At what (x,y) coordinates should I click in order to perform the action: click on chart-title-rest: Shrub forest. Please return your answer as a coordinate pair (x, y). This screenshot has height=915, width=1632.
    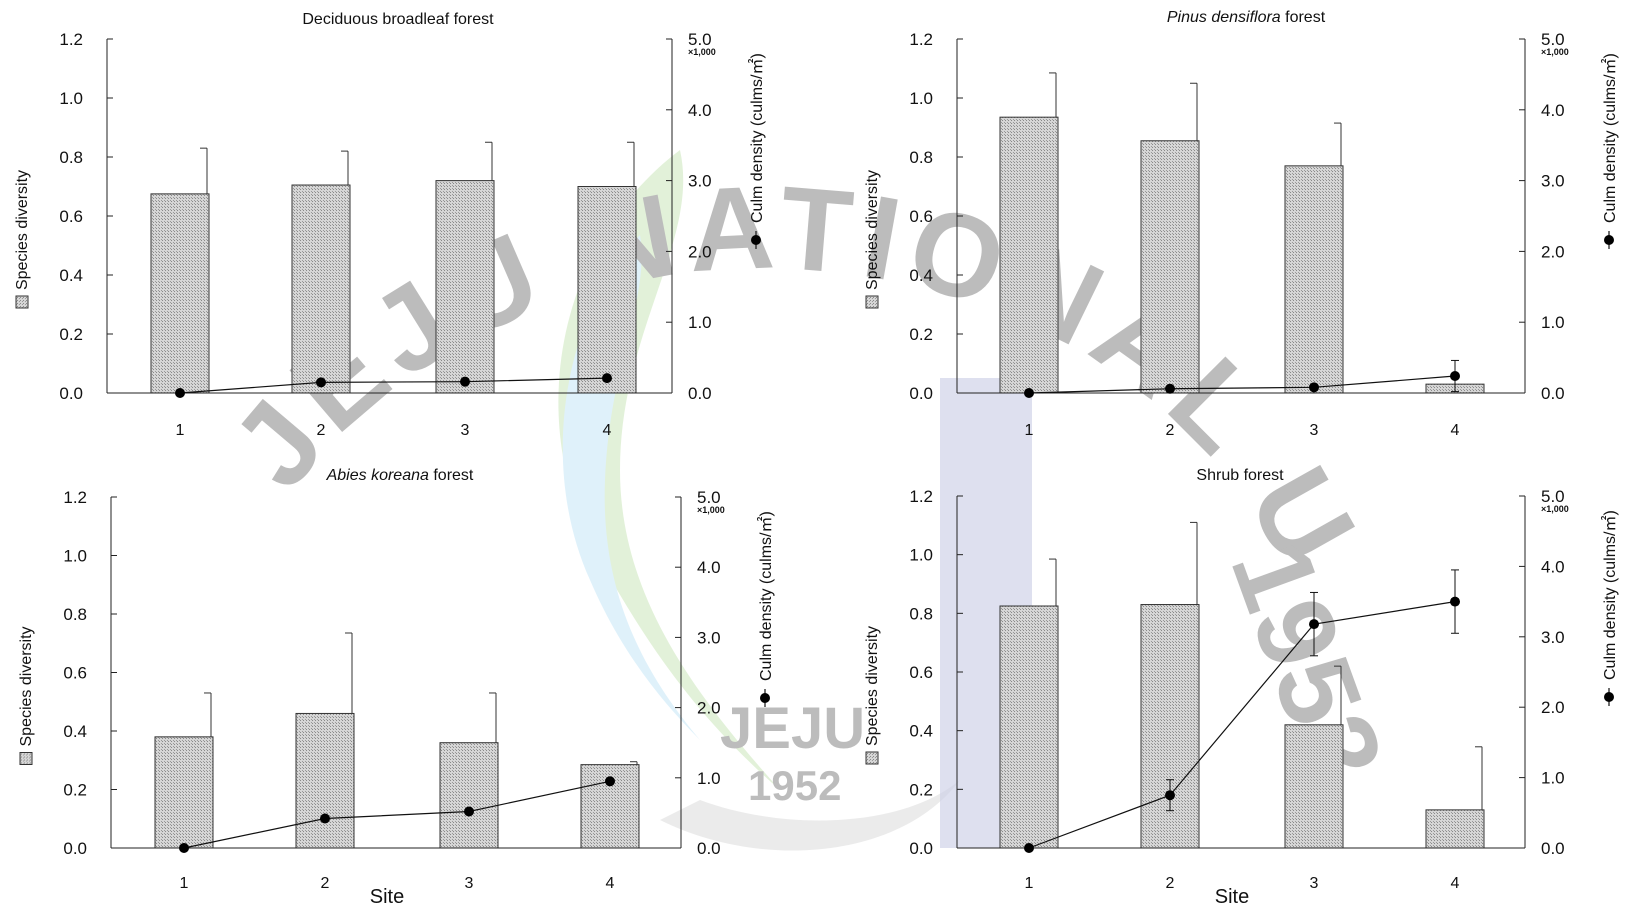
    Looking at the image, I should click on (1240, 475).